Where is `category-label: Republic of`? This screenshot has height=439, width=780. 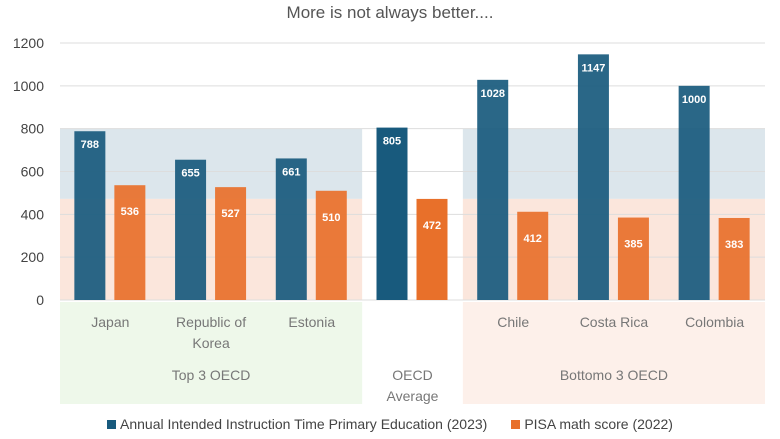 category-label: Republic of is located at coordinates (211, 322).